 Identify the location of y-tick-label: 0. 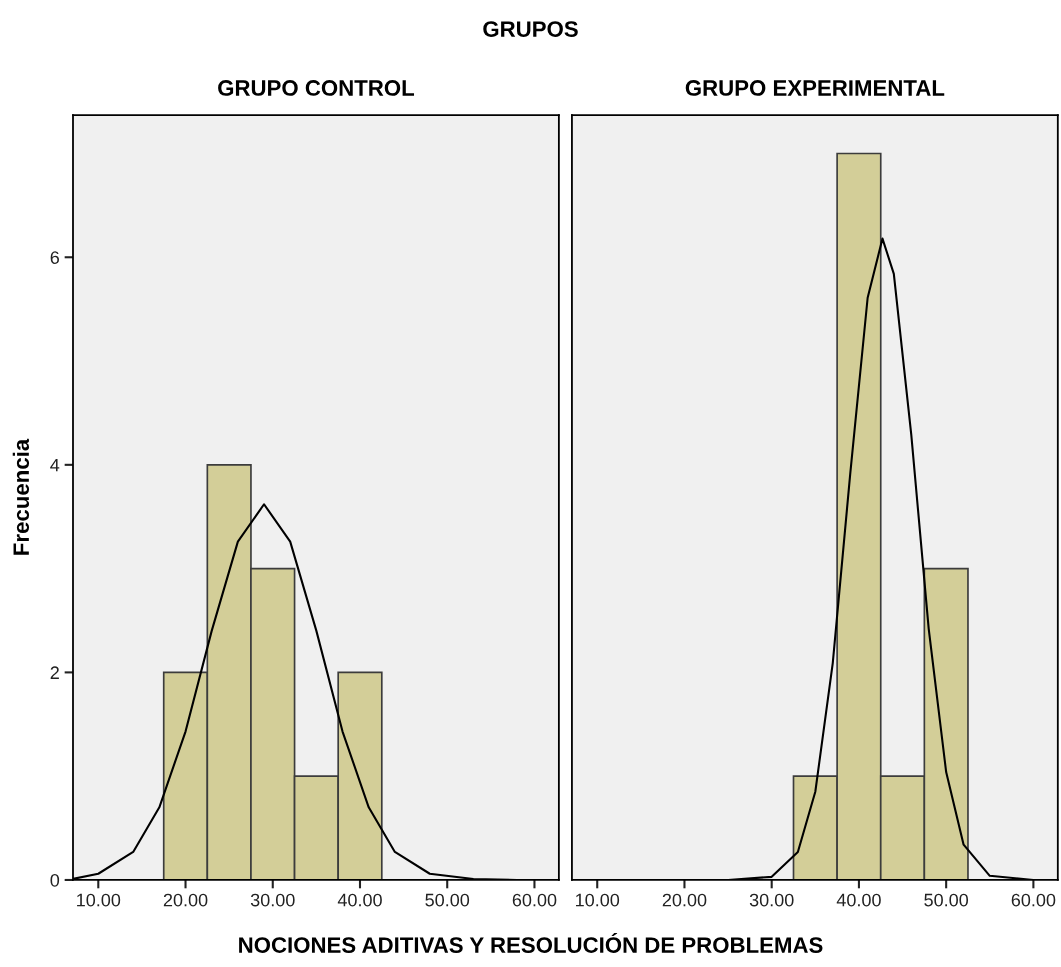
(55, 880).